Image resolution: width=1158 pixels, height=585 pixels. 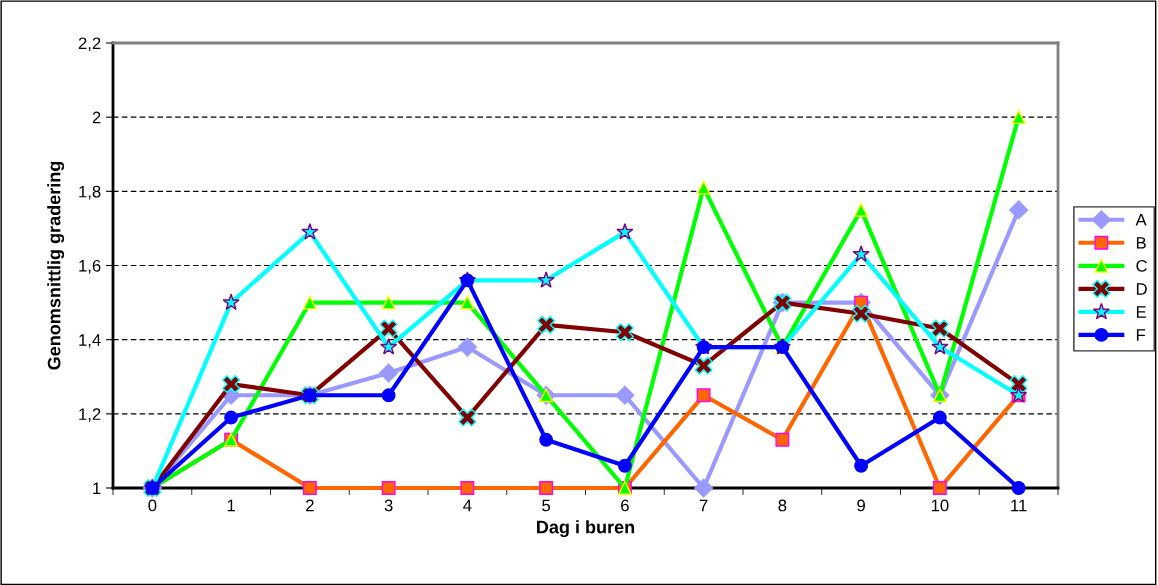 What do you see at coordinates (97, 488) in the screenshot?
I see `y-tick-label: 1` at bounding box center [97, 488].